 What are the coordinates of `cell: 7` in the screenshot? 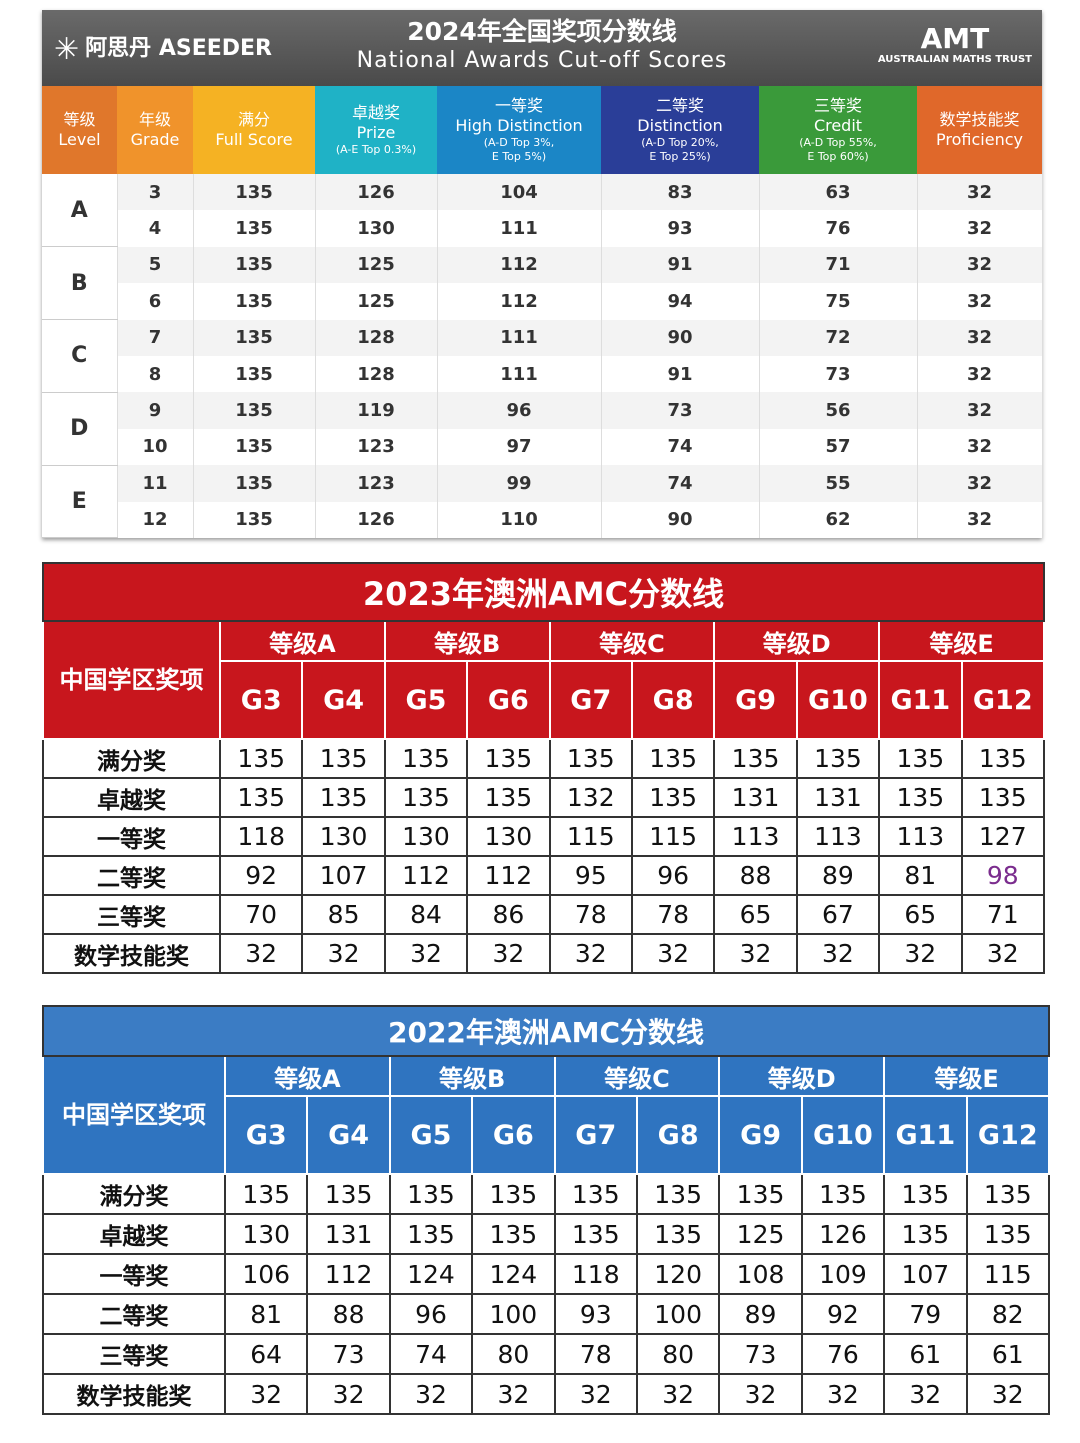 It's located at (155, 337).